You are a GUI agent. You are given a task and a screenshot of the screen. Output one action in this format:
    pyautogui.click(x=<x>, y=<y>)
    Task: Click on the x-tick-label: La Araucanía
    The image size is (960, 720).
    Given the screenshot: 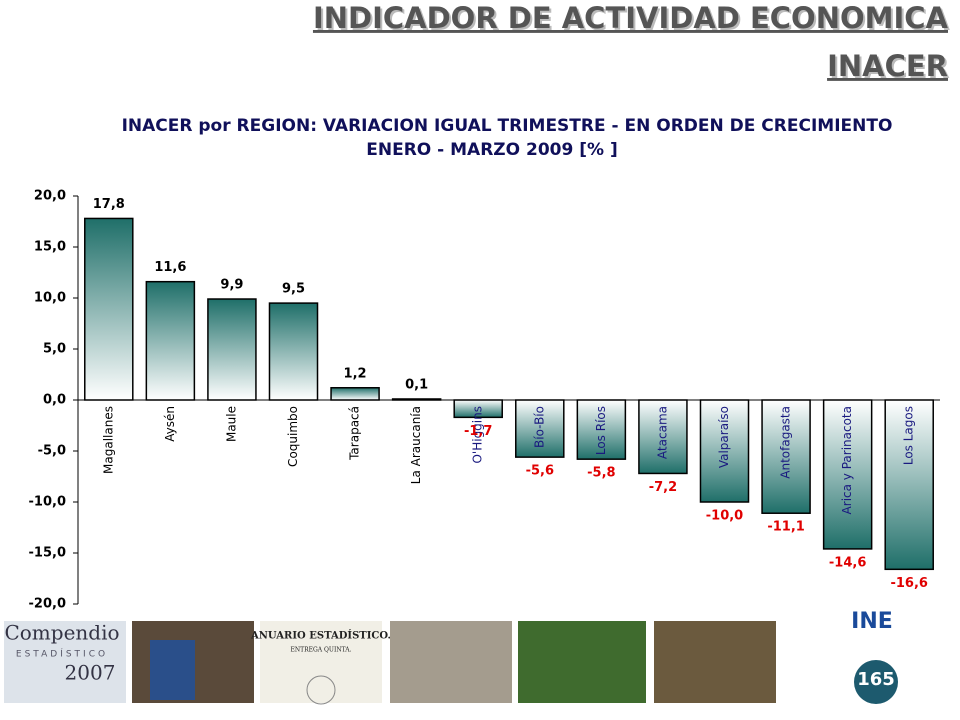 What is the action you would take?
    pyautogui.click(x=416, y=445)
    